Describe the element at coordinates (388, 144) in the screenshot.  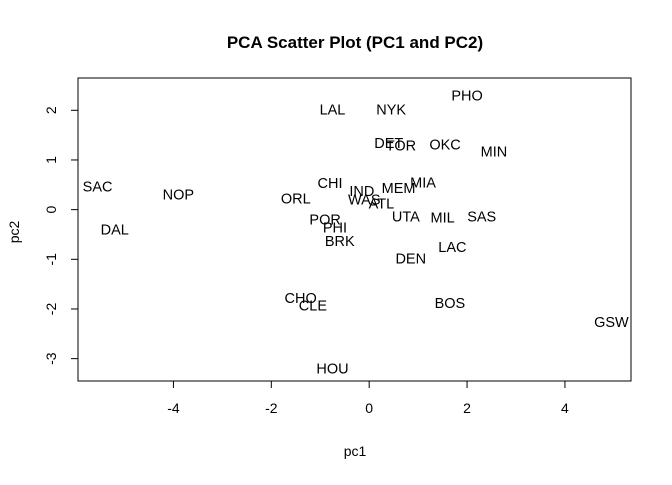
I see `point-label-det: DET` at that location.